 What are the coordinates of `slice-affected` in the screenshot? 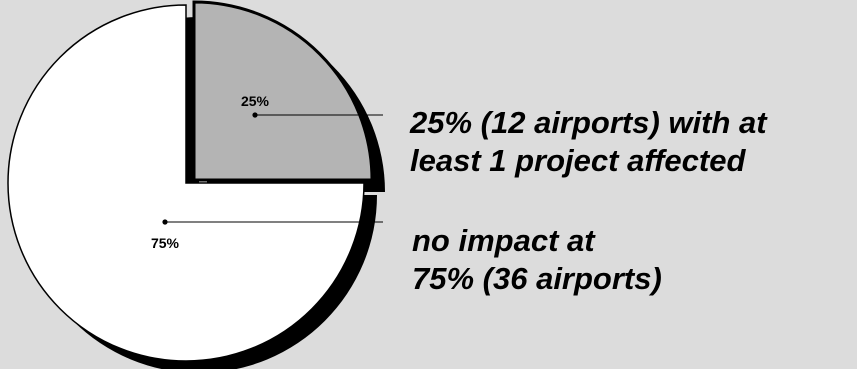 It's located at (283, 91).